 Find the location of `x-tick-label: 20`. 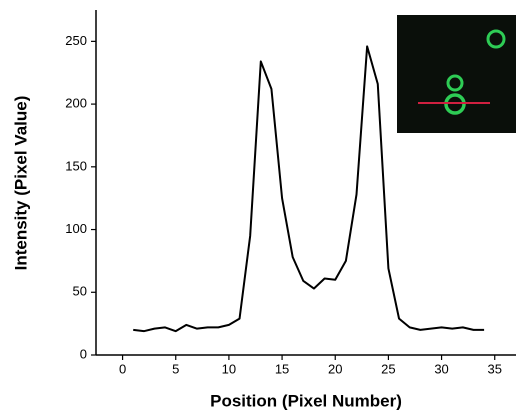

x-tick-label: 20 is located at coordinates (335, 368).